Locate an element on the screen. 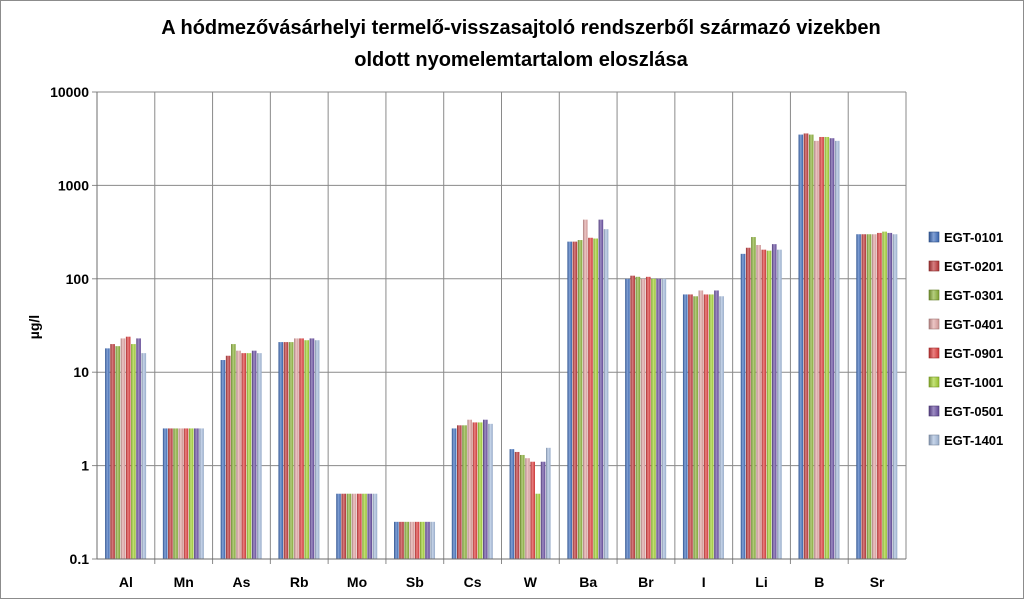 The height and width of the screenshot is (599, 1024). bar-EGT-1001-Mn is located at coordinates (191, 493).